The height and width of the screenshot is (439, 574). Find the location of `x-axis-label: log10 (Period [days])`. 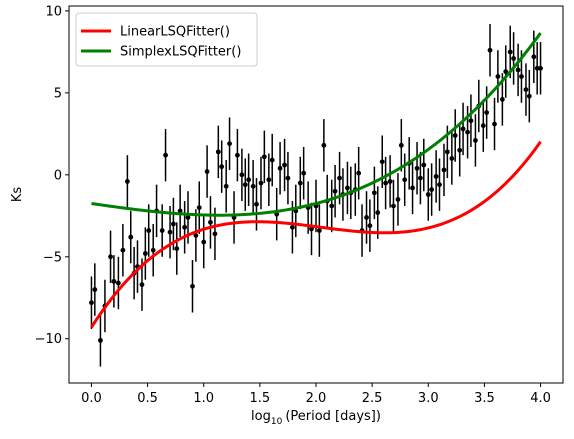

x-axis-label: log10 (Period [days]) is located at coordinates (316, 418).